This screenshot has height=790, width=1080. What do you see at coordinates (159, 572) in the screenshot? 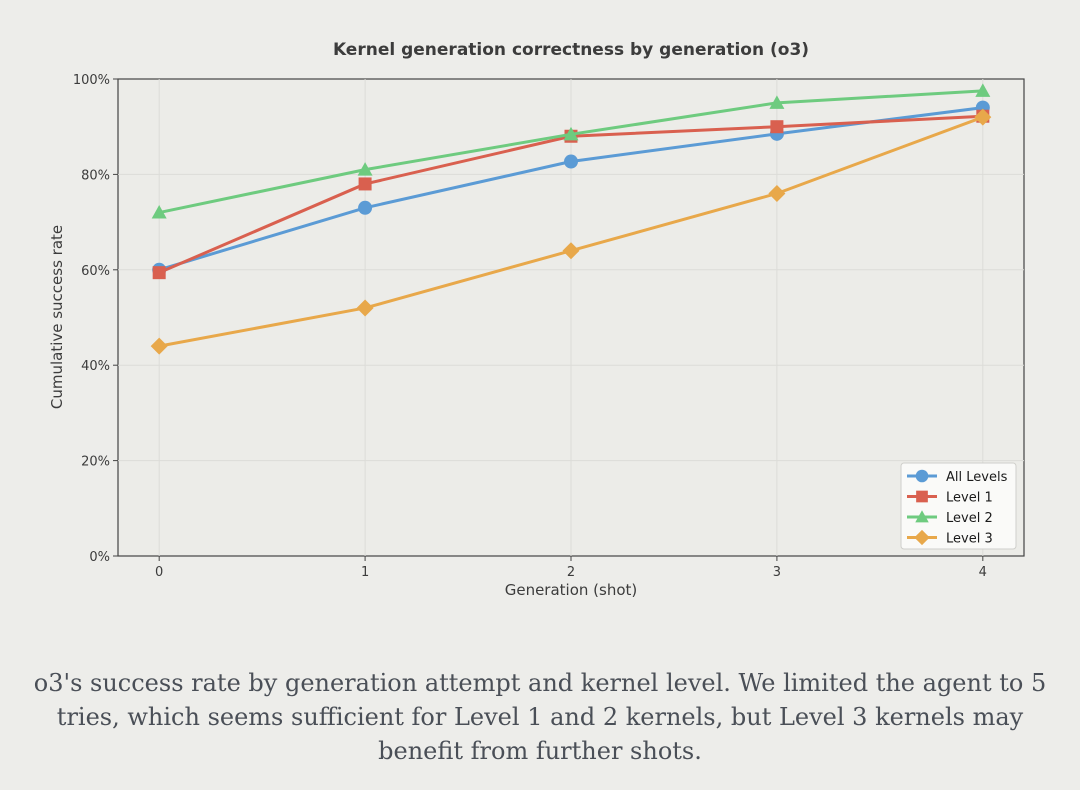
I see `x-tick-label: 0` at bounding box center [159, 572].